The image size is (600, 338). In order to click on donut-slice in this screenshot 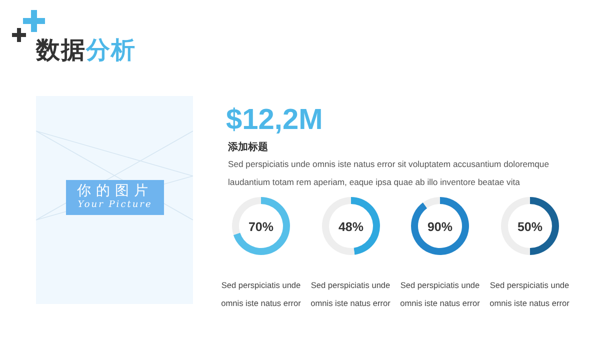, I will do `click(431, 202)`.